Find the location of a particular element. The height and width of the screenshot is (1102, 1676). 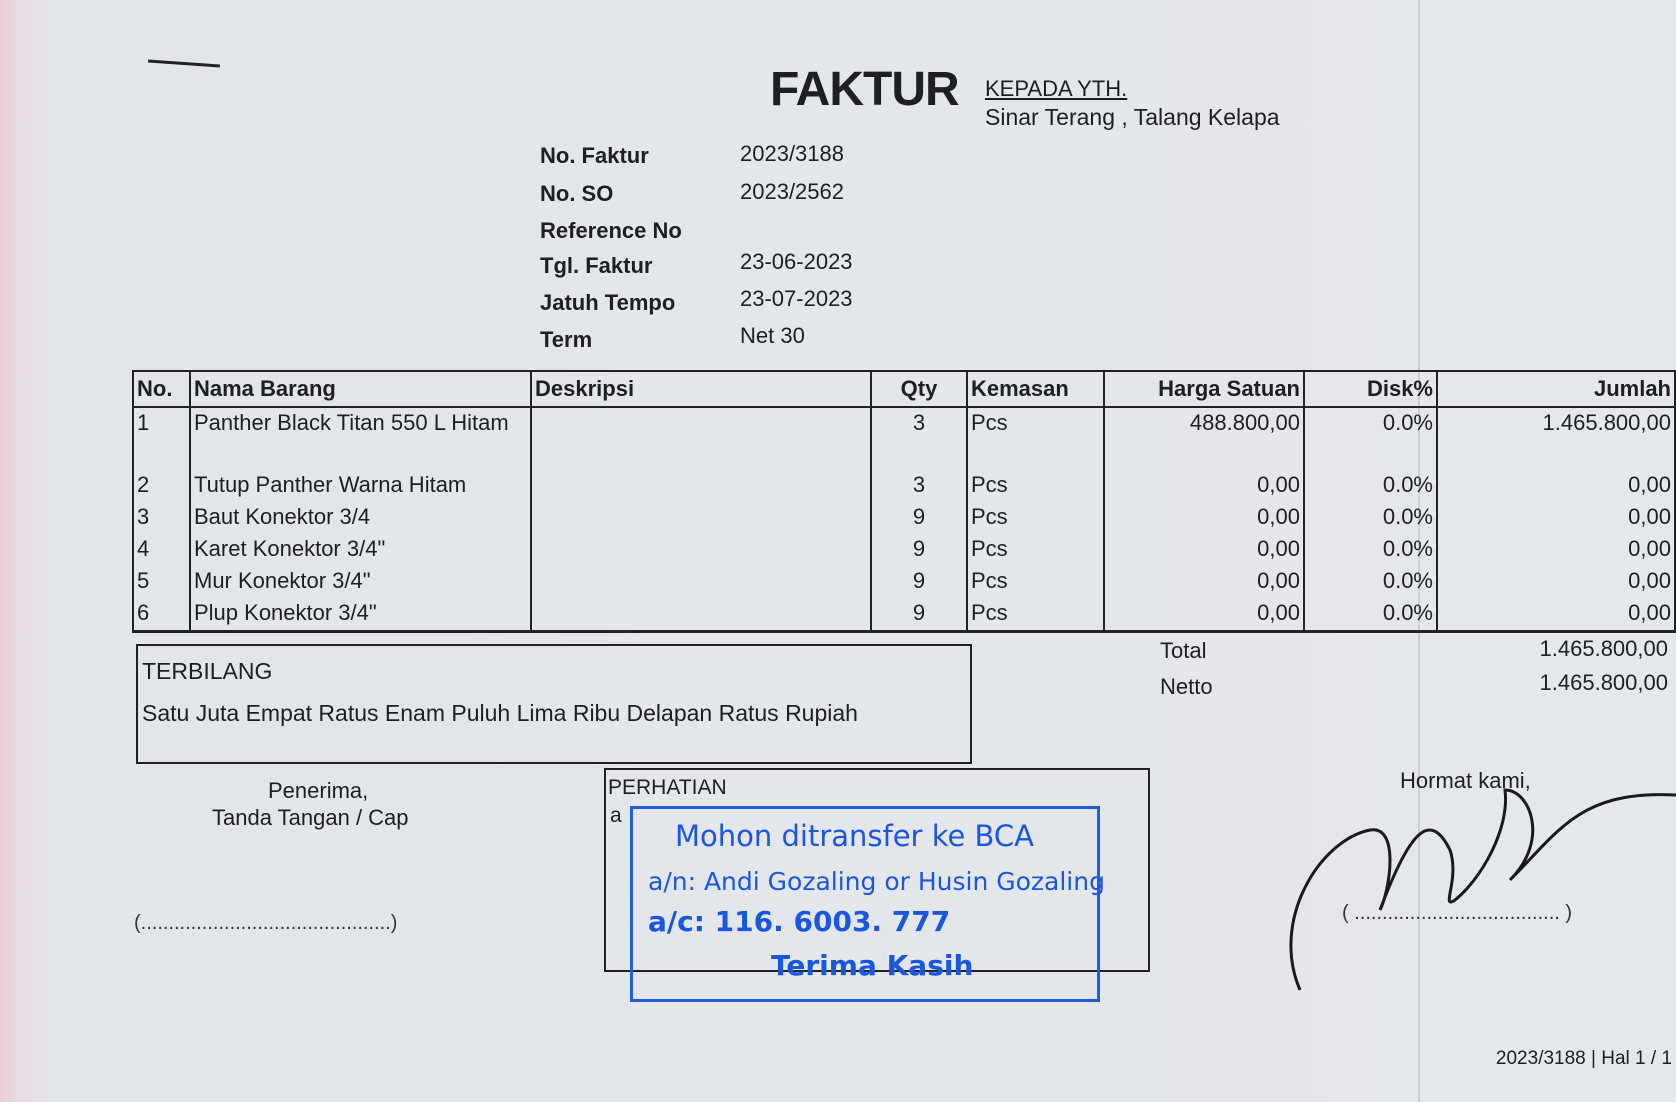

col-name: Nama Barang is located at coordinates (360, 389).